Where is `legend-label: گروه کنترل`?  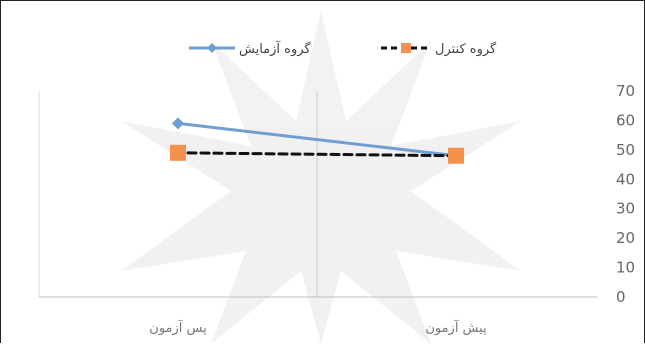 legend-label: گروه کنترل is located at coordinates (466, 49).